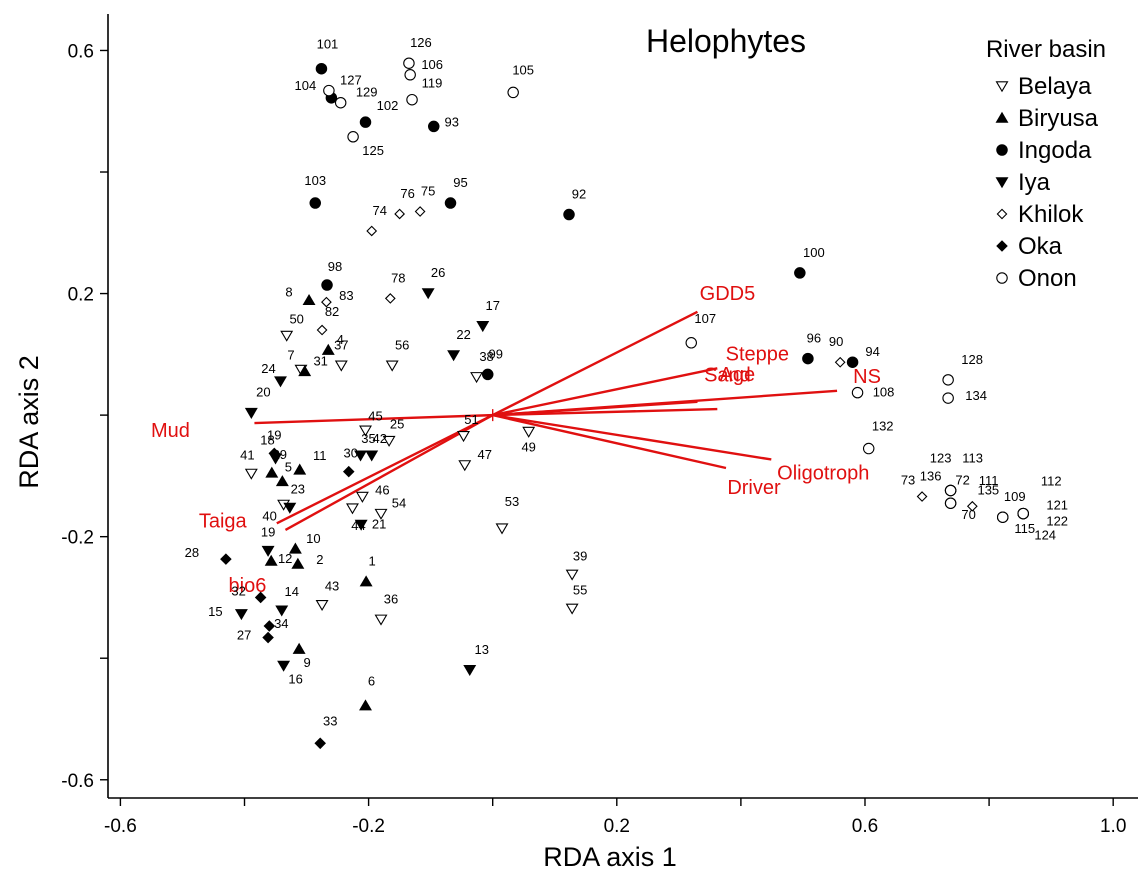 Image resolution: width=1140 pixels, height=879 pixels. I want to click on legend-label-ingoda: Ingoda, so click(1055, 150).